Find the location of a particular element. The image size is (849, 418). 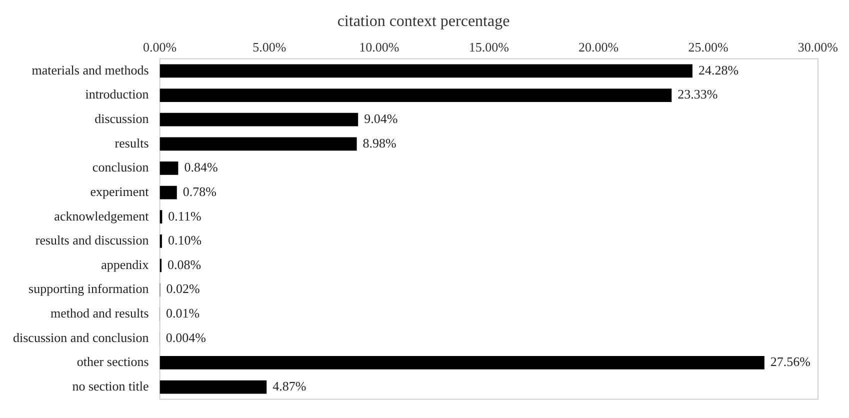

data-label: 0.01% is located at coordinates (183, 313).